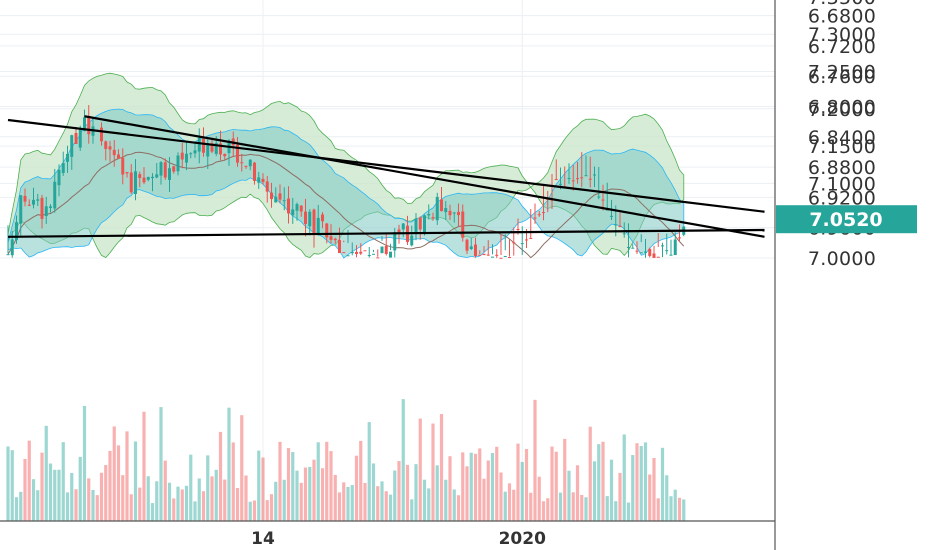  What do you see at coordinates (522, 539) in the screenshot?
I see `time-tick-label: 2020` at bounding box center [522, 539].